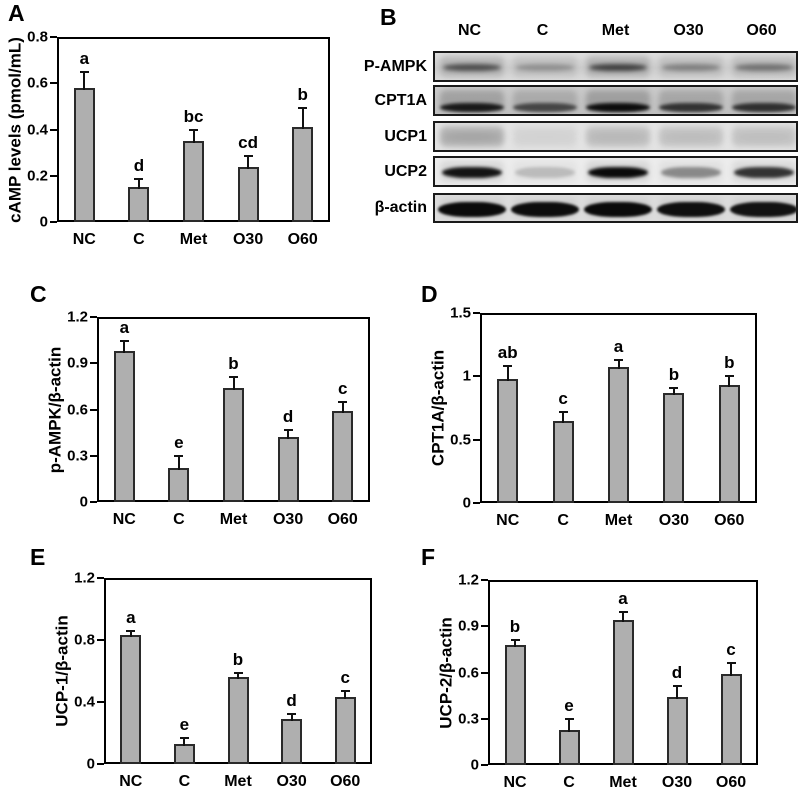 The image size is (800, 790). What do you see at coordinates (469, 30) in the screenshot?
I see `blot-lane-header-NC: NC` at bounding box center [469, 30].